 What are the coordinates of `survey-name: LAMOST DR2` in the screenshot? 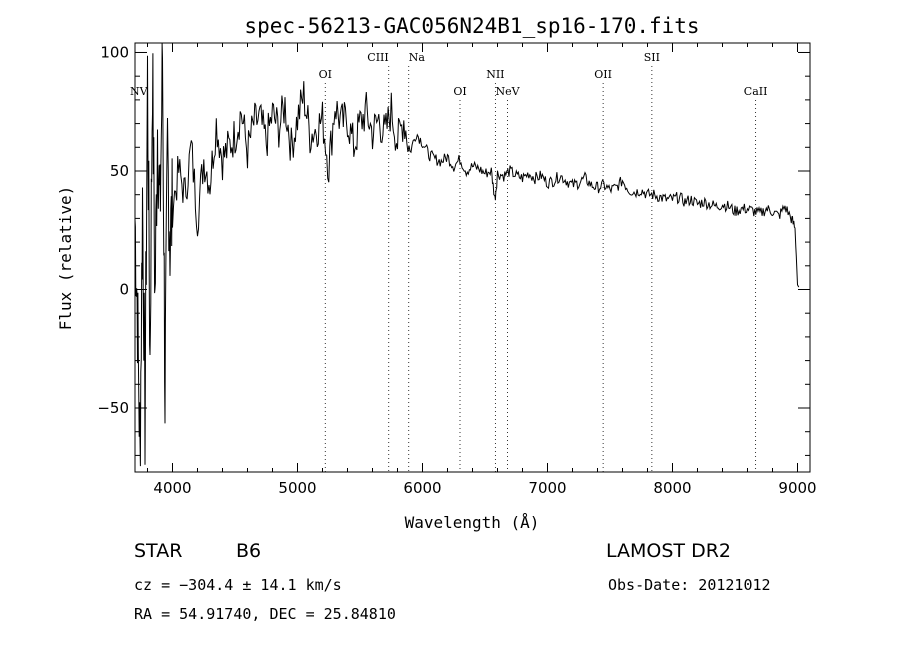 It's located at (668, 551).